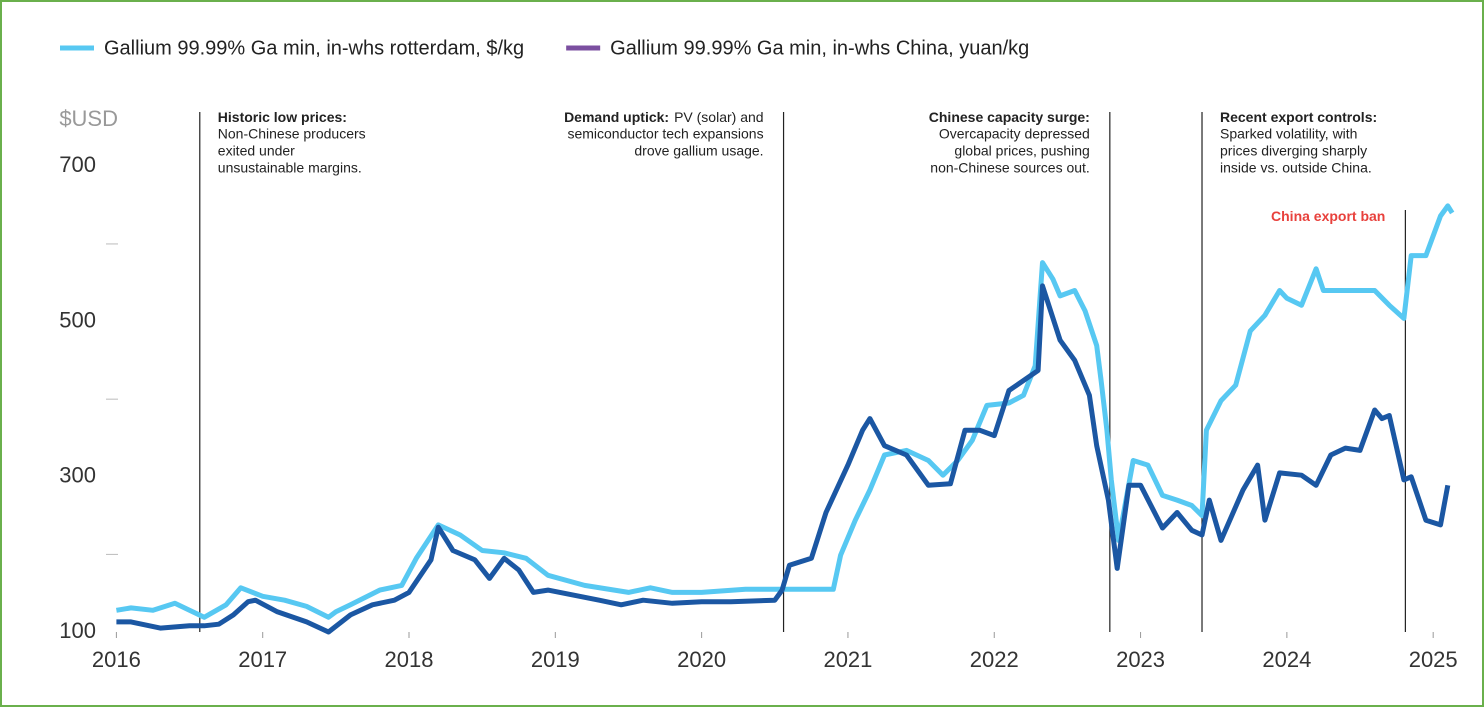 Image resolution: width=1484 pixels, height=707 pixels. What do you see at coordinates (1433, 659) in the screenshot?
I see `x-tick-label: 2025` at bounding box center [1433, 659].